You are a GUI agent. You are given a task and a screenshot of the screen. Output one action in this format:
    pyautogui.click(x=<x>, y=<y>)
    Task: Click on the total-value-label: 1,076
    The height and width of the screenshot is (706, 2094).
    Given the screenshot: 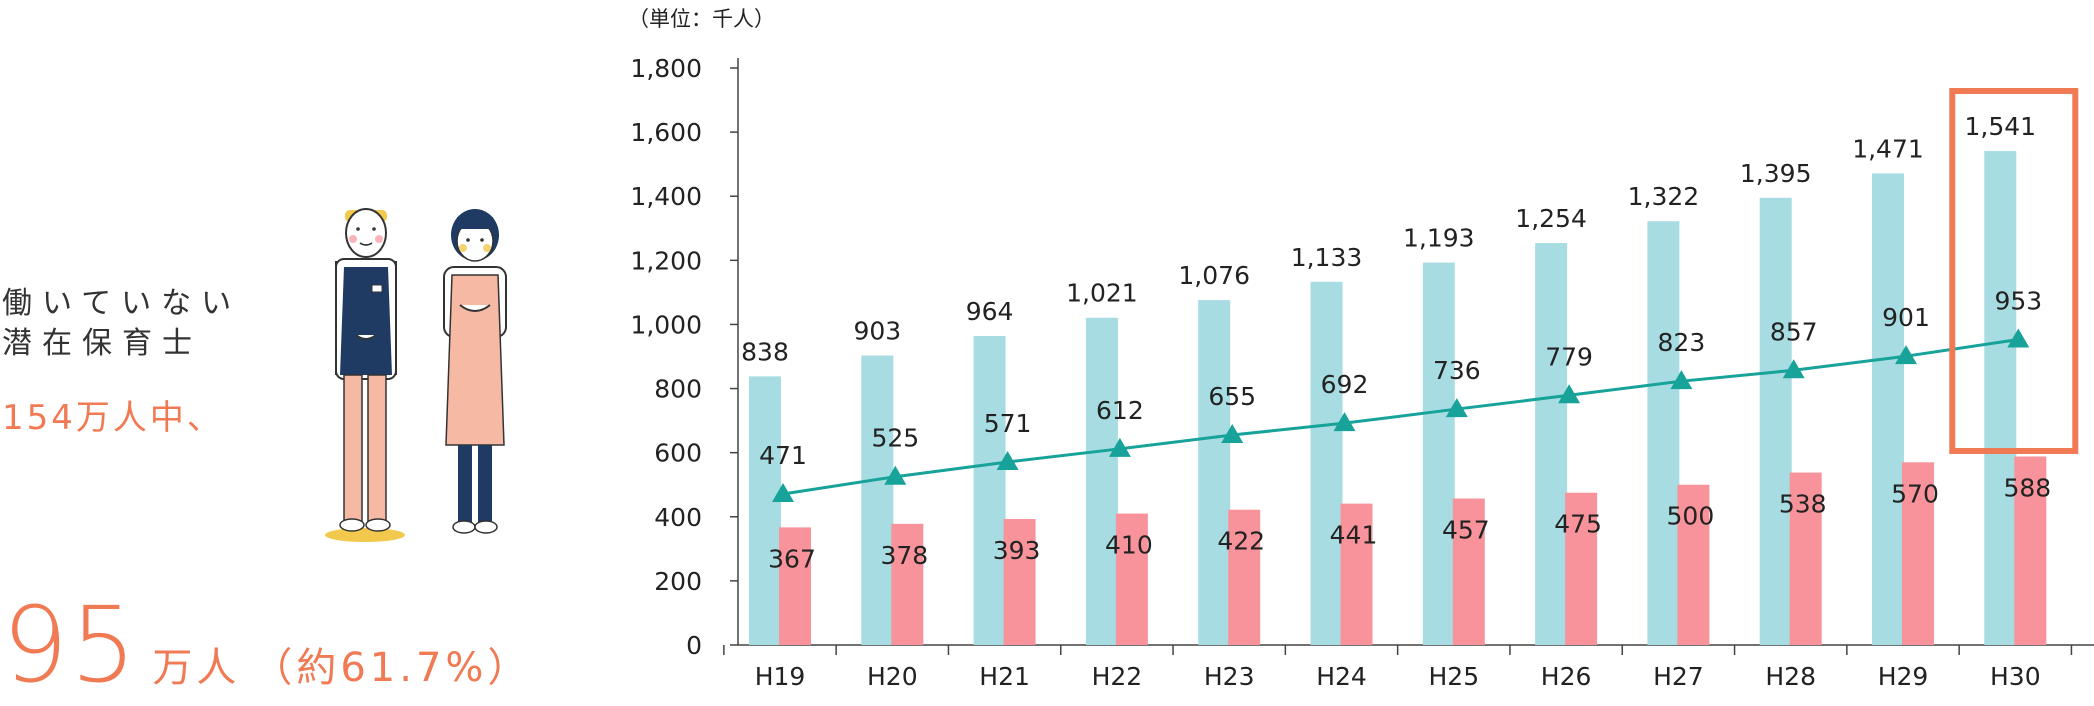 What is the action you would take?
    pyautogui.click(x=1214, y=275)
    